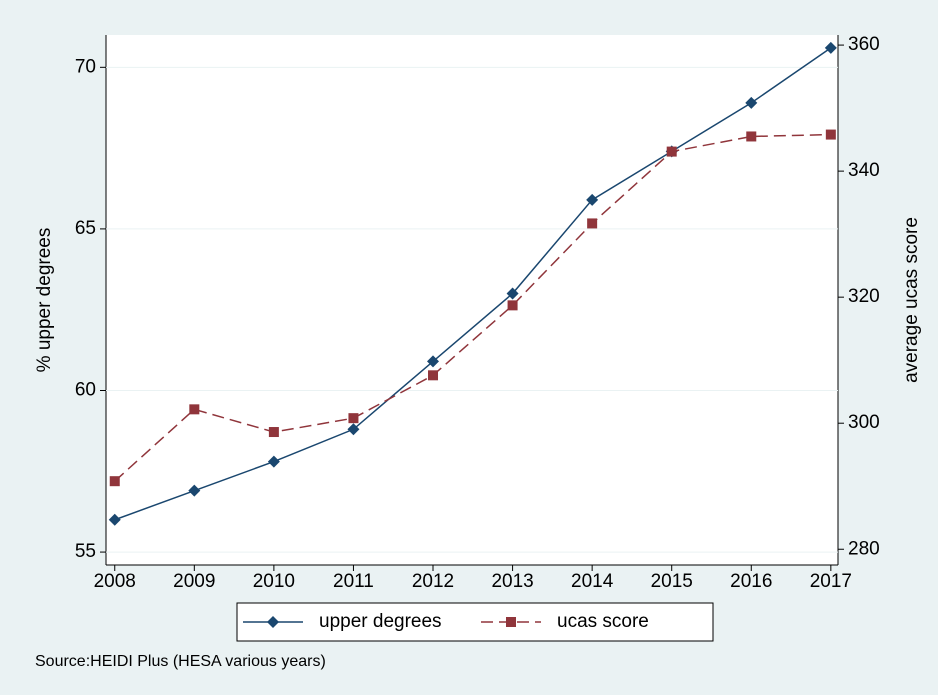 The image size is (938, 695). Describe the element at coordinates (85, 66) in the screenshot. I see `y-tick-label: 70` at that location.